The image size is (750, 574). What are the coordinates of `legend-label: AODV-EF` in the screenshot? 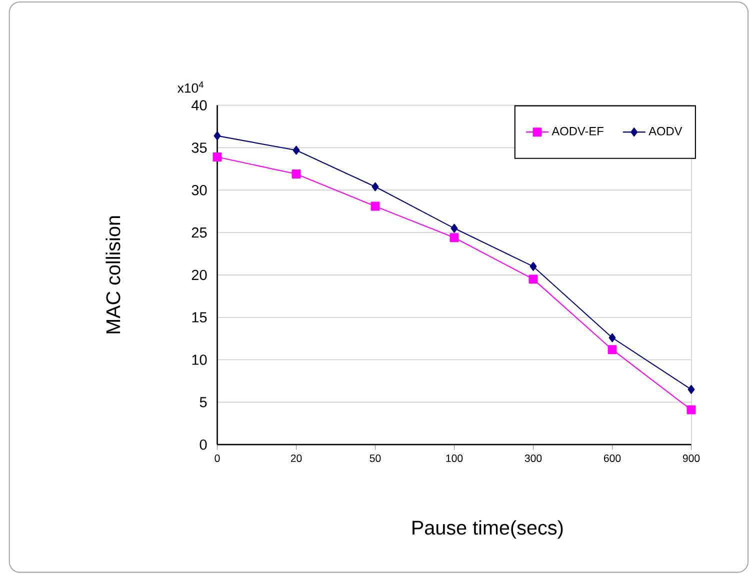 It's located at (578, 131).